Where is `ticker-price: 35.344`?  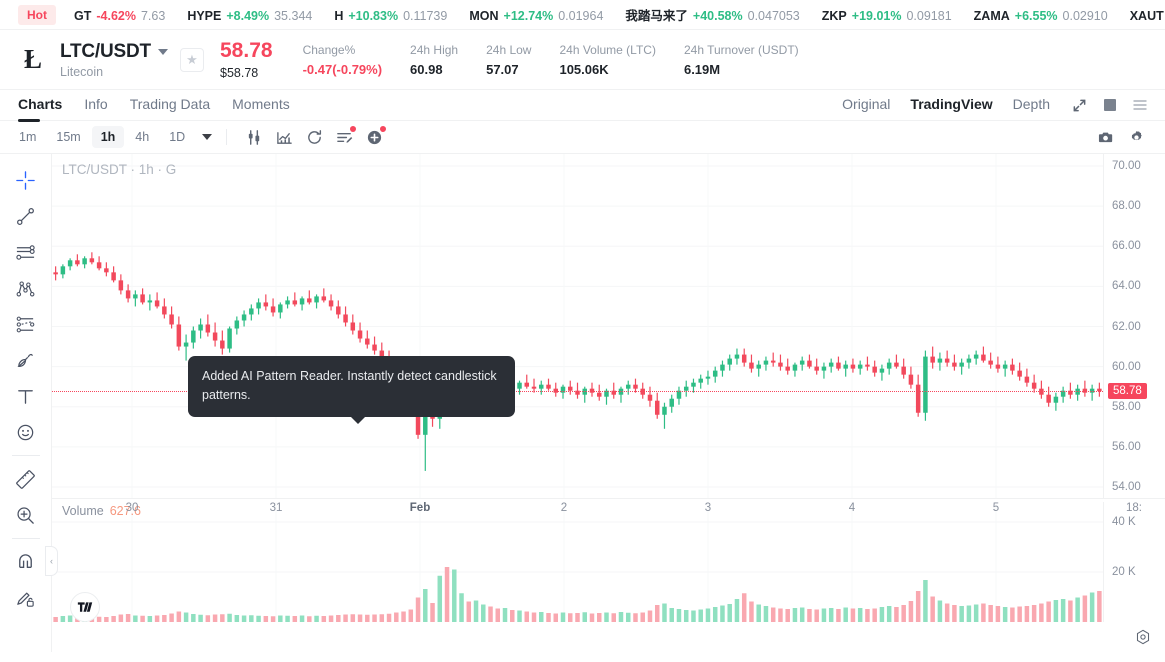 ticker-price: 35.344 is located at coordinates (293, 15).